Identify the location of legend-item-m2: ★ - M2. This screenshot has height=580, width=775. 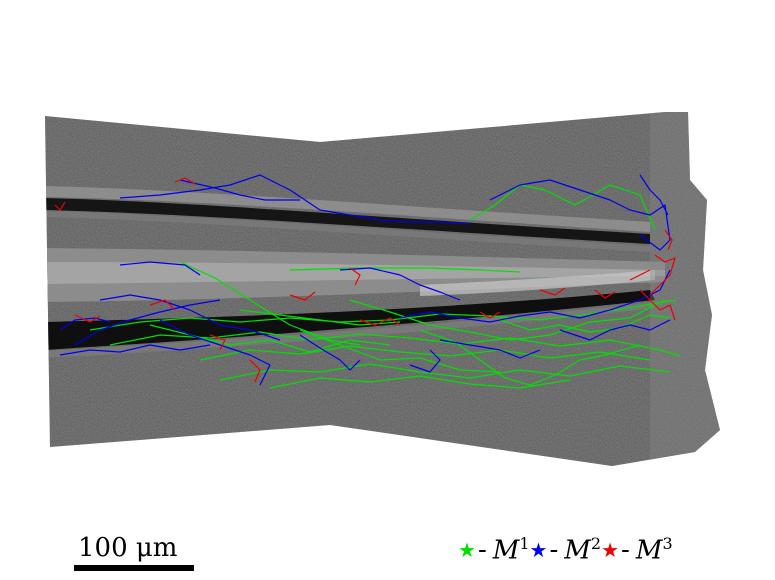
(566, 550).